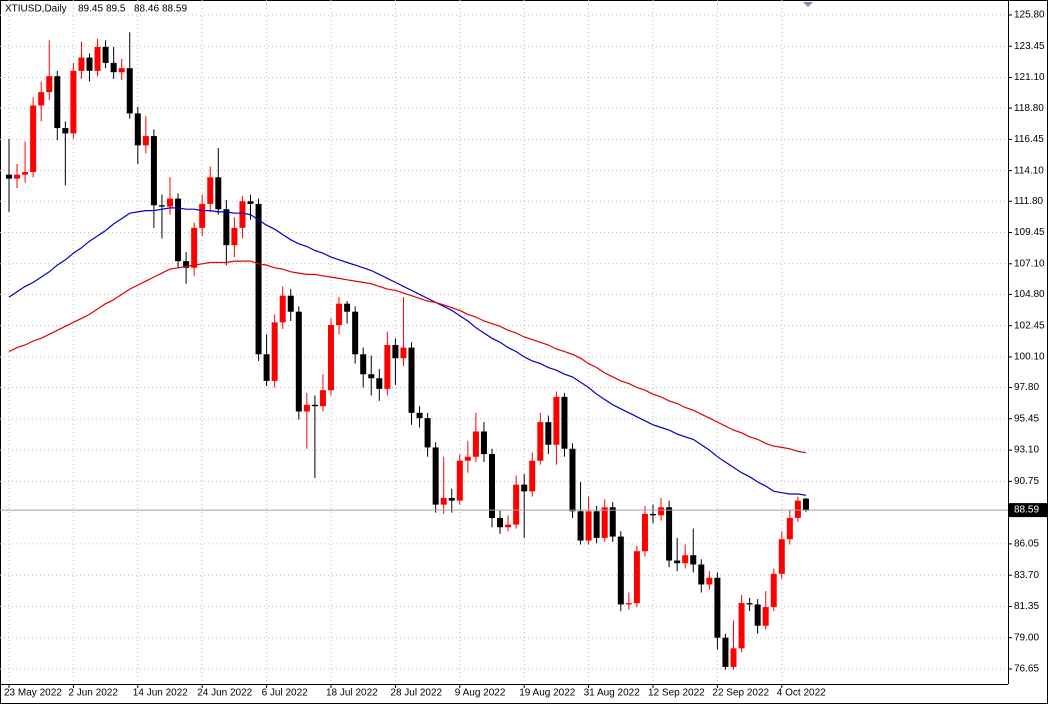  Describe the element at coordinates (1029, 232) in the screenshot. I see `y-tick-label: 109.45` at that location.